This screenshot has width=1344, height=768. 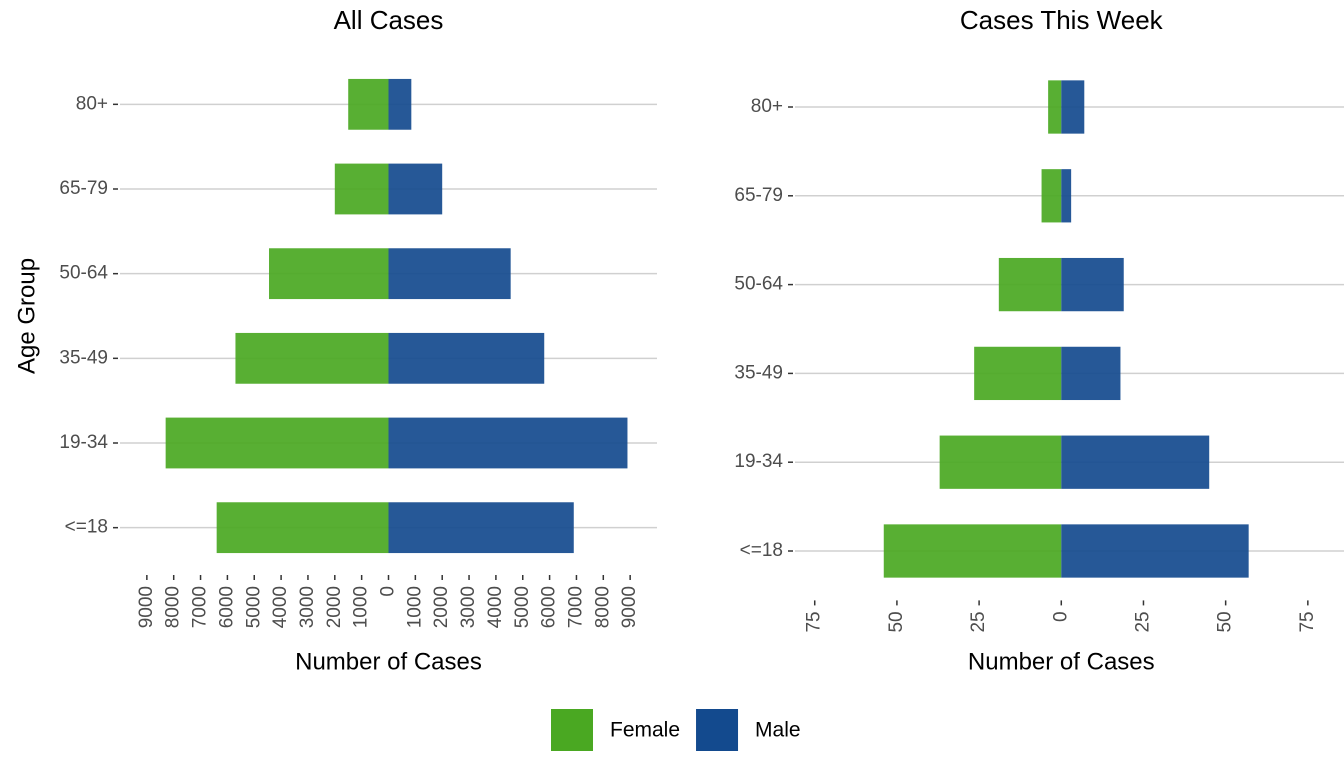 What do you see at coordinates (645, 730) in the screenshot?
I see `legend-label: Female` at bounding box center [645, 730].